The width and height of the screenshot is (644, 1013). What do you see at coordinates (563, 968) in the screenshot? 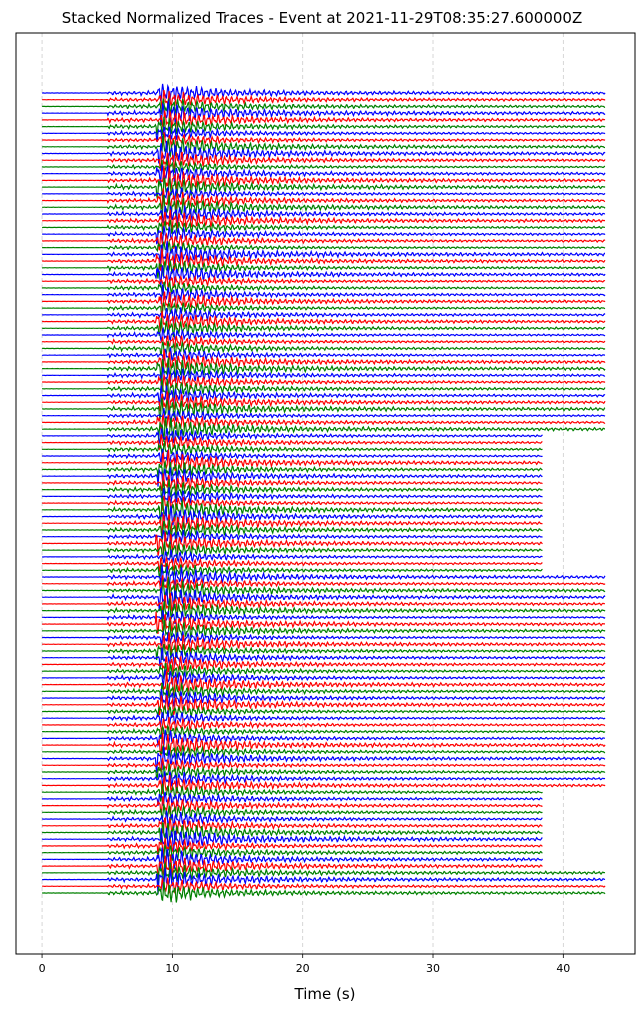
I see `x-tick-label-40: 40` at bounding box center [563, 968].